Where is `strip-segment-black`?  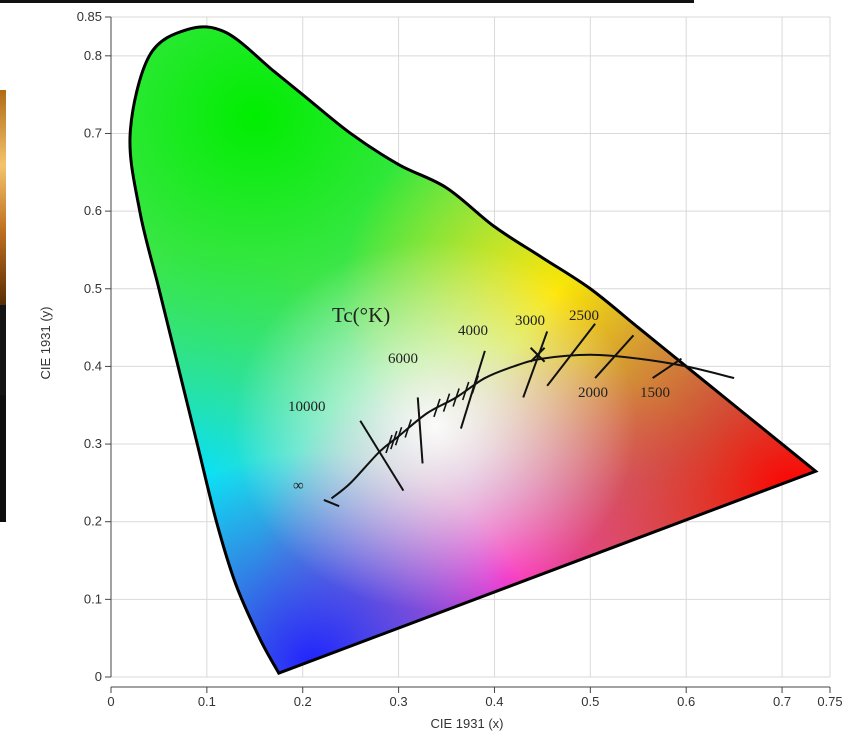 strip-segment-black is located at coordinates (3, 458).